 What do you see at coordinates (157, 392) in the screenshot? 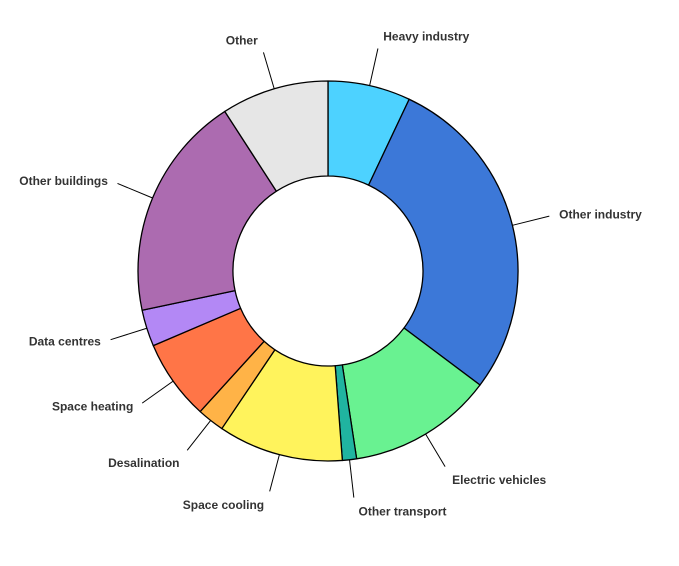
I see `leader-line-space-heating` at bounding box center [157, 392].